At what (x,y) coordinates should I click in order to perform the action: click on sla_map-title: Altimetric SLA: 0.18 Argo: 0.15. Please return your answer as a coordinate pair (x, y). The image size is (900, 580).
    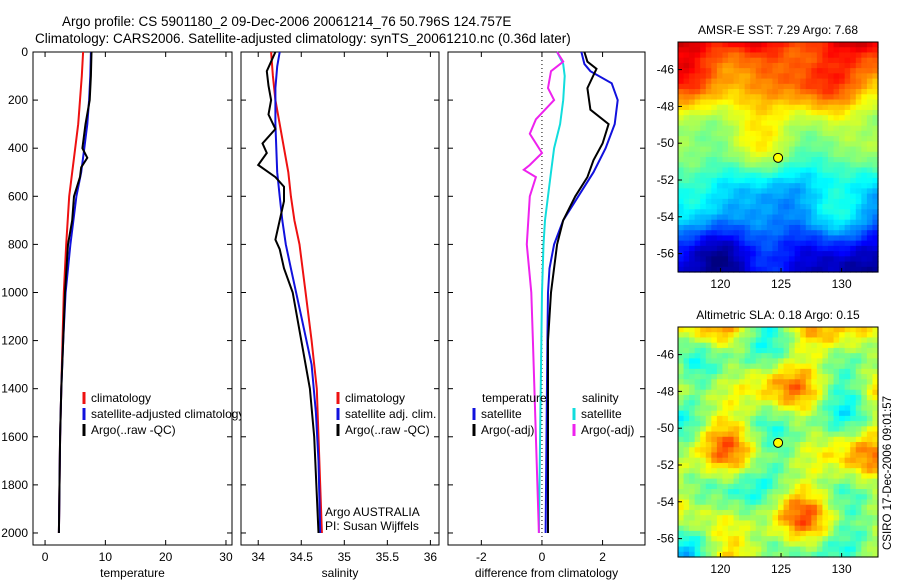
    Looking at the image, I should click on (778, 315).